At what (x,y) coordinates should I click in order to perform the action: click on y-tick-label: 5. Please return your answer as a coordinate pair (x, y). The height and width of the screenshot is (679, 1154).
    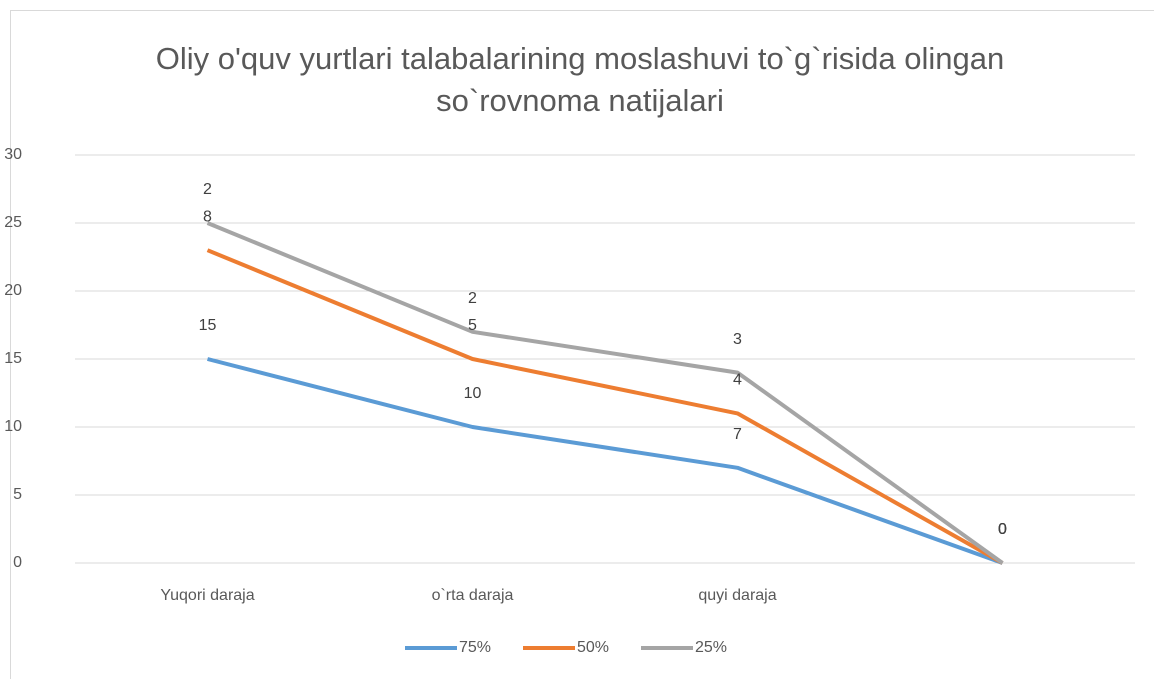
    Looking at the image, I should click on (17, 494).